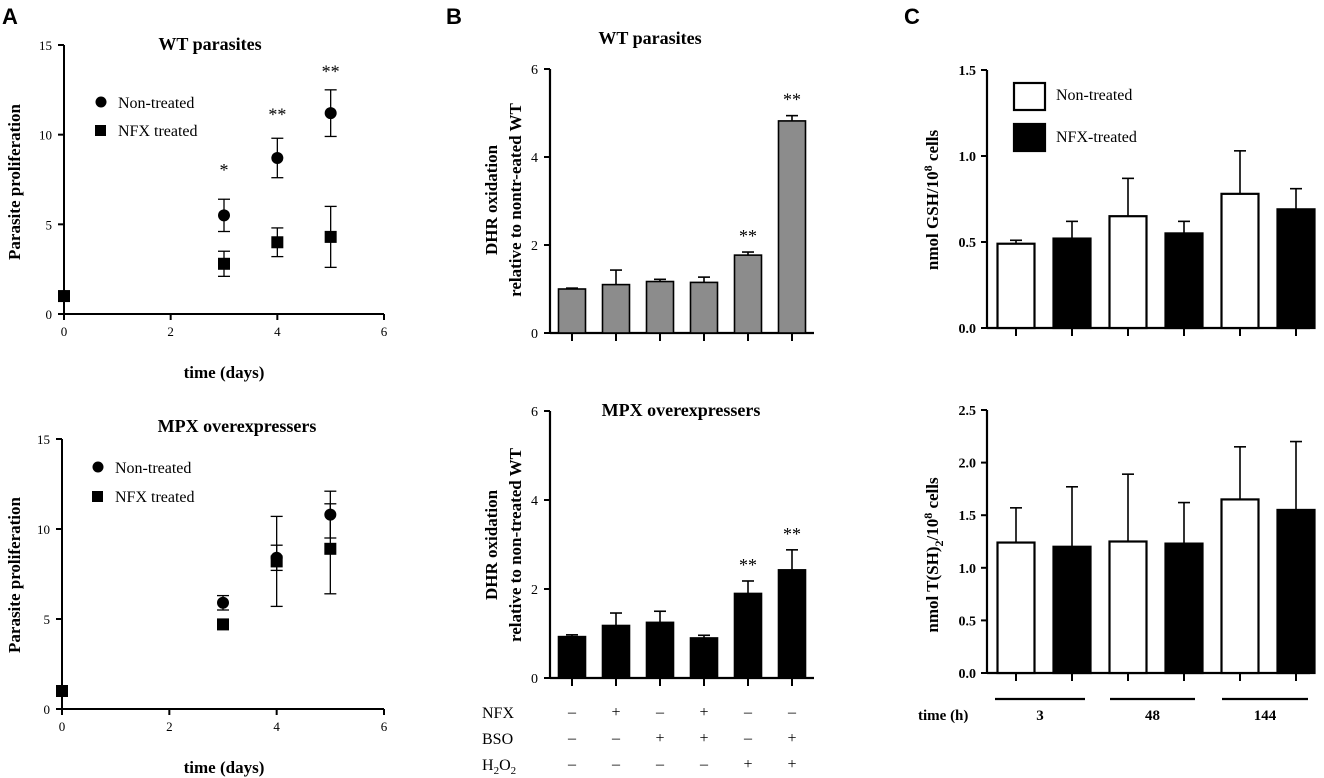  What do you see at coordinates (1265, 716) in the screenshot?
I see `c-time-group-label: 144` at bounding box center [1265, 716].